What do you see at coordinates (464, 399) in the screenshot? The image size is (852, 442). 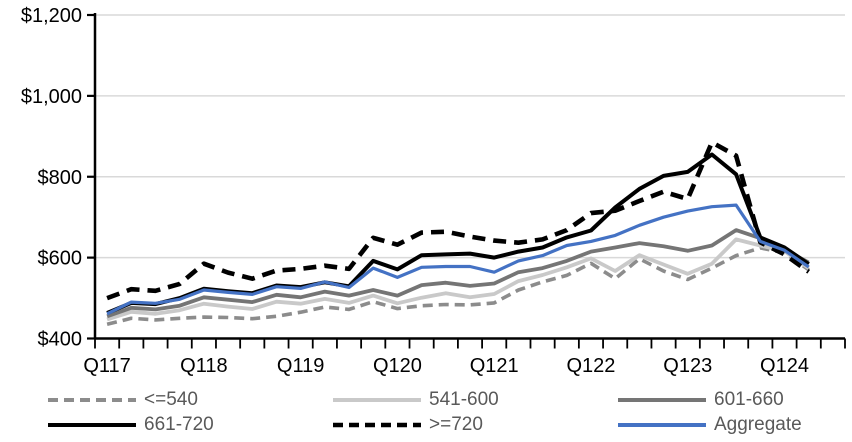 I see `legend-label-541-600: 541-600` at bounding box center [464, 399].